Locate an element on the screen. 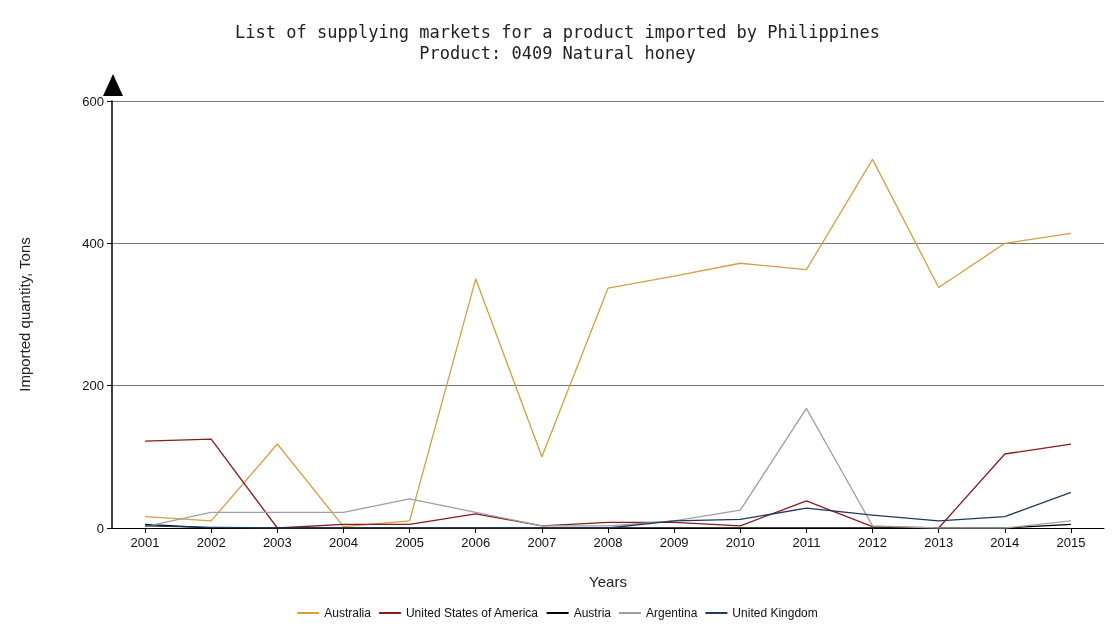 Image resolution: width=1115 pixels, height=634 pixels. x-tick-label: 2014 is located at coordinates (1005, 542).